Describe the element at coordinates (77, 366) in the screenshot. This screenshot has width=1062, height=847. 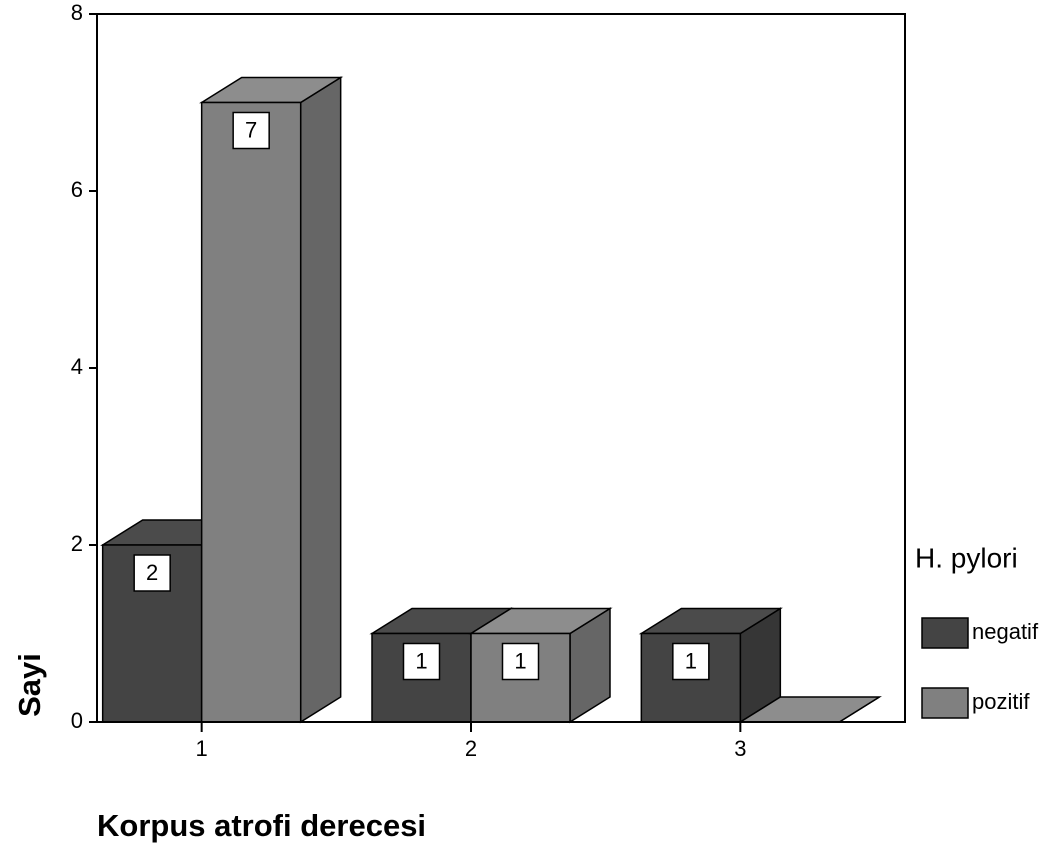
I see `y-tick-label: 4` at that location.